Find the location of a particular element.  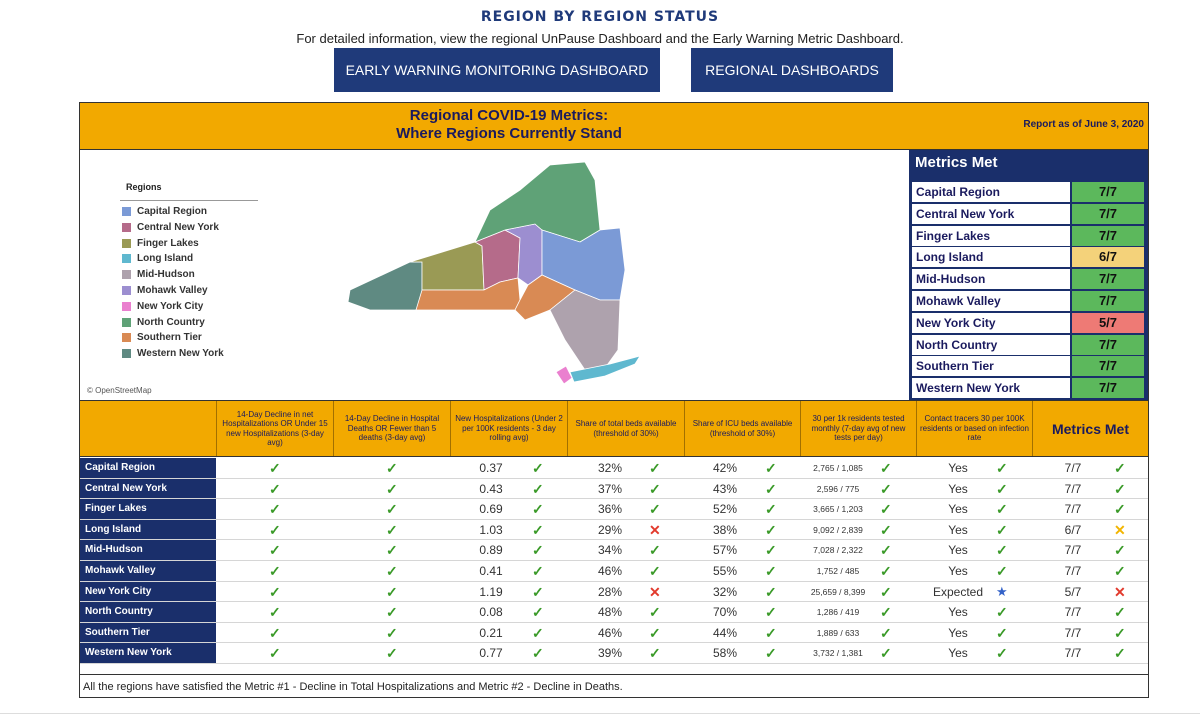

new-hospitalizations-value: 0.08 is located at coordinates (491, 612).